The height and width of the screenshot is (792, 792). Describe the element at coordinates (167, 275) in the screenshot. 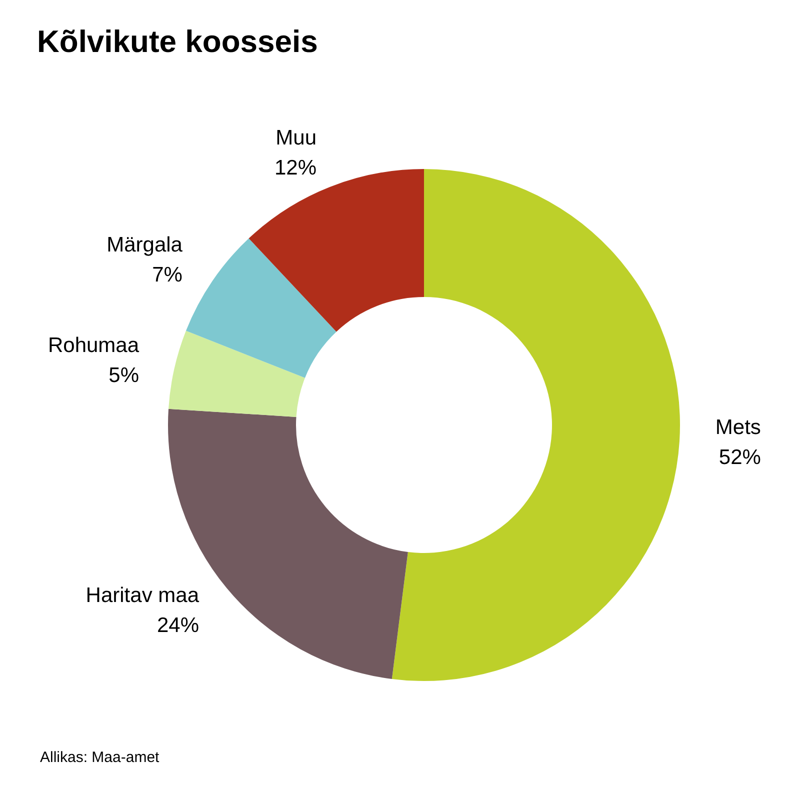

I see `data-label: 7%` at that location.